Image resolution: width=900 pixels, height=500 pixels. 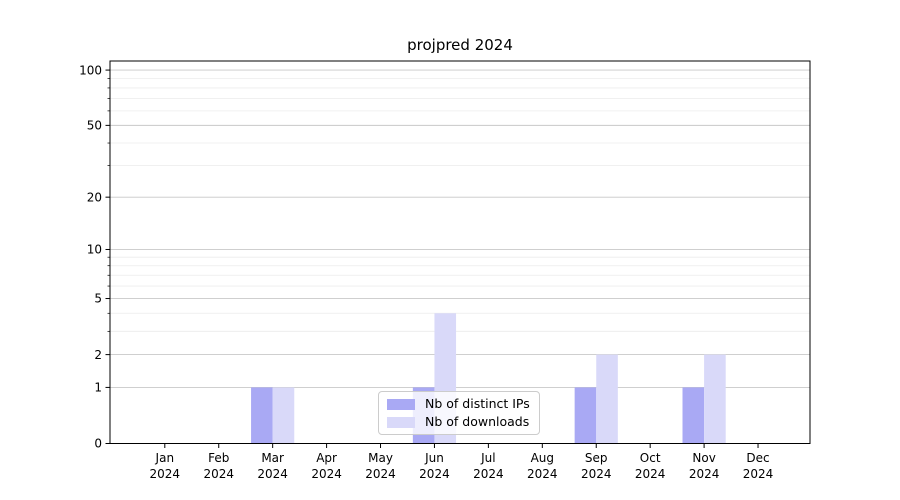 I want to click on x-tick-label-month: Dec, so click(x=757, y=458).